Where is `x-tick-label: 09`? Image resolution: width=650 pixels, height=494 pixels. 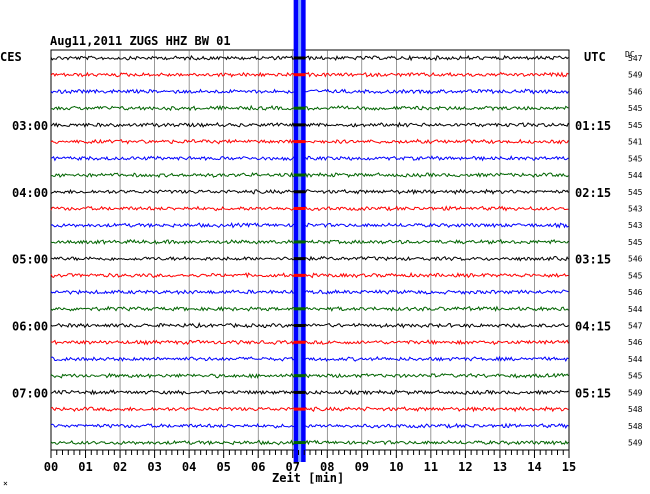 x-tick-label: 09 is located at coordinates (362, 467).